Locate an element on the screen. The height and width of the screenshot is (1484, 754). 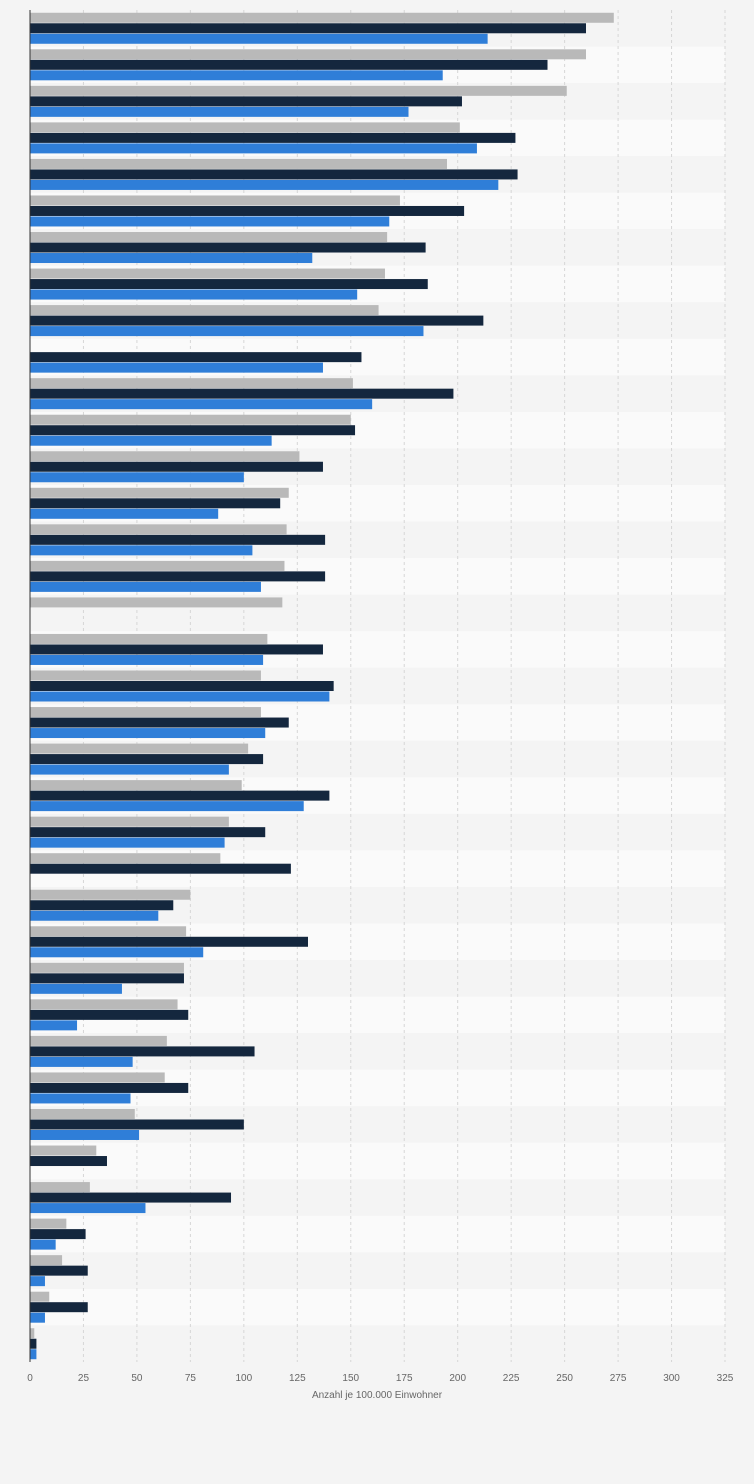
x-tick-label: 75 is located at coordinates (191, 1378).